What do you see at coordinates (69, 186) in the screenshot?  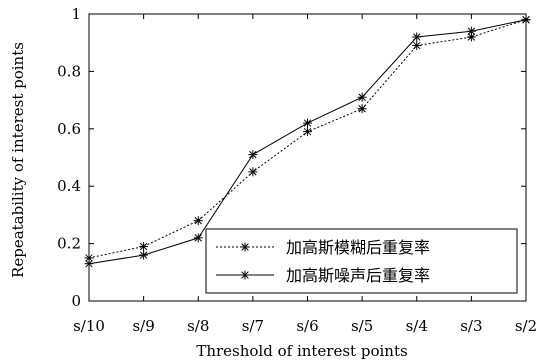 I see `y-tick-label: 0.4` at bounding box center [69, 186].